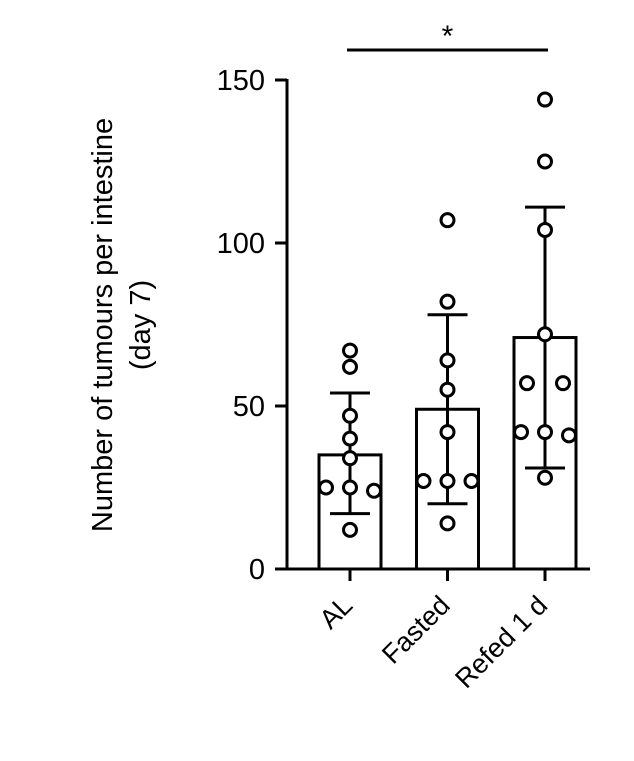  I want to click on x-tick-label: Refed 1 d, so click(501, 642).